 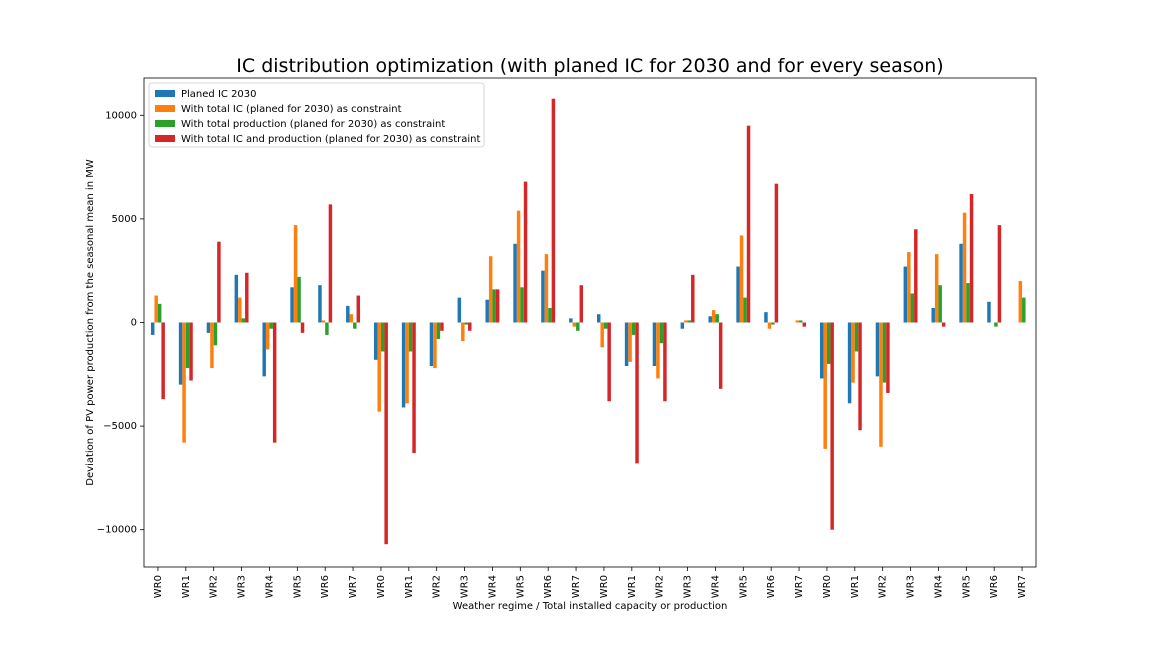 What do you see at coordinates (121, 115) in the screenshot?
I see `y-tick-label: 10000` at bounding box center [121, 115].